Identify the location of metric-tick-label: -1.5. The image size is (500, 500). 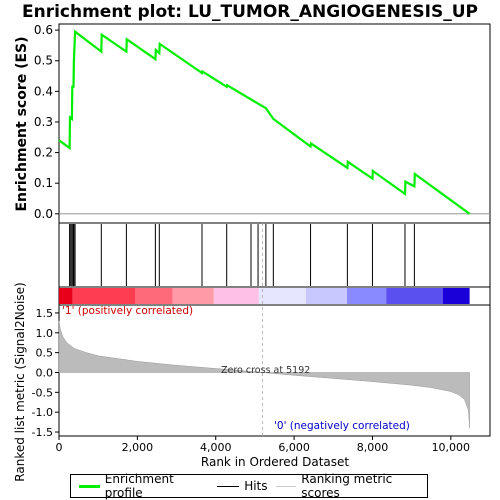
(42, 432).